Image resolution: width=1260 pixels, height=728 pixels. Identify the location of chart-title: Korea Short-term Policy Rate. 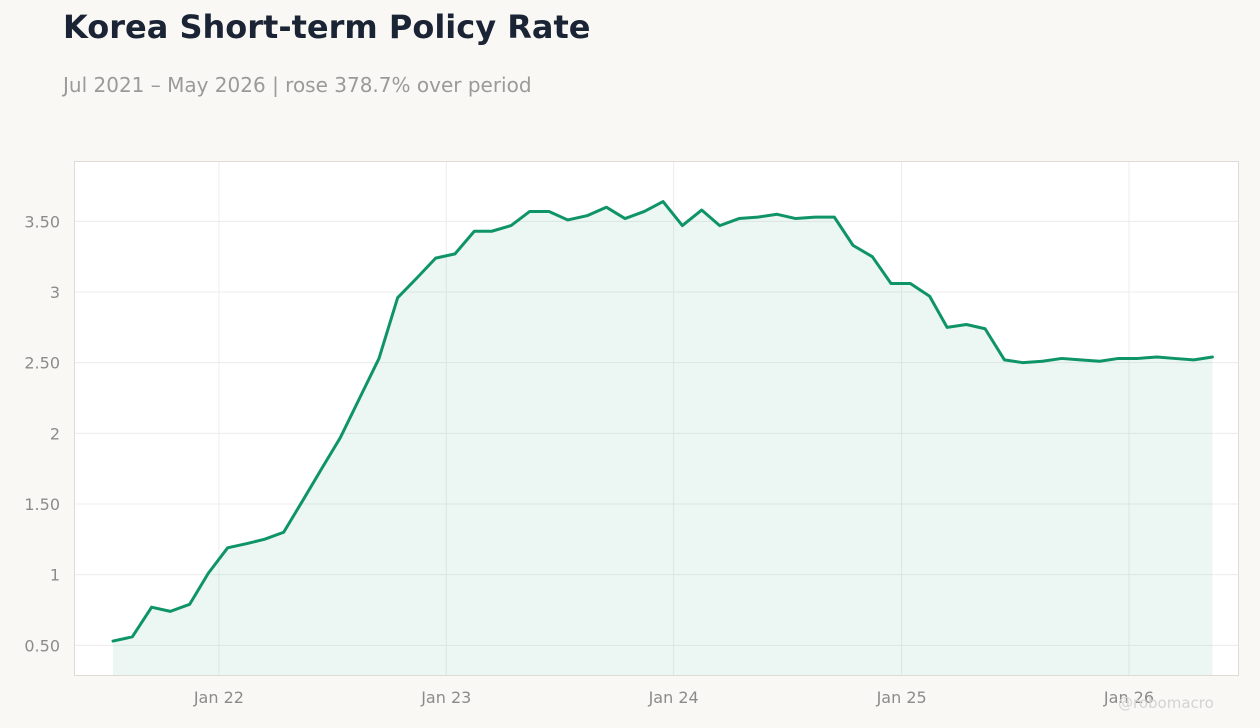
(327, 27).